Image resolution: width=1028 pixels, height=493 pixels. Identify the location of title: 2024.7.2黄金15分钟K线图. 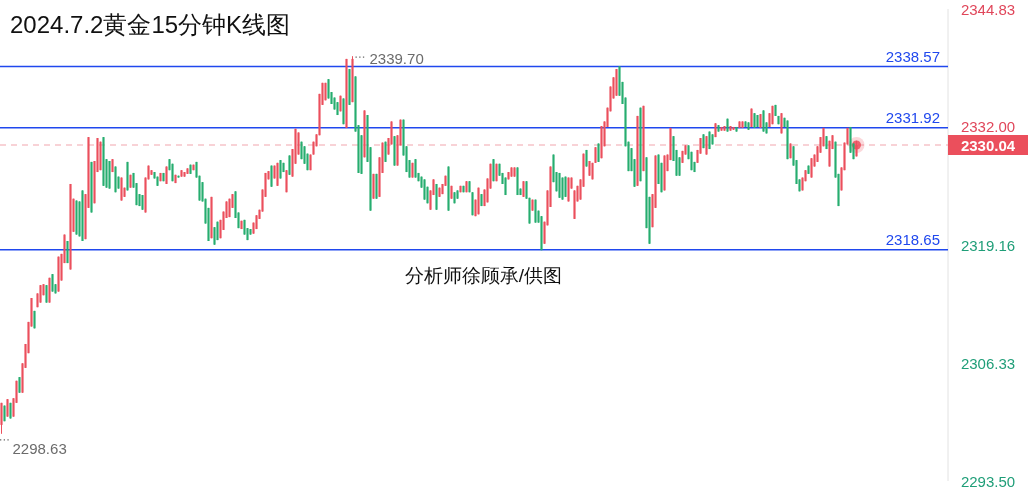
(150, 24).